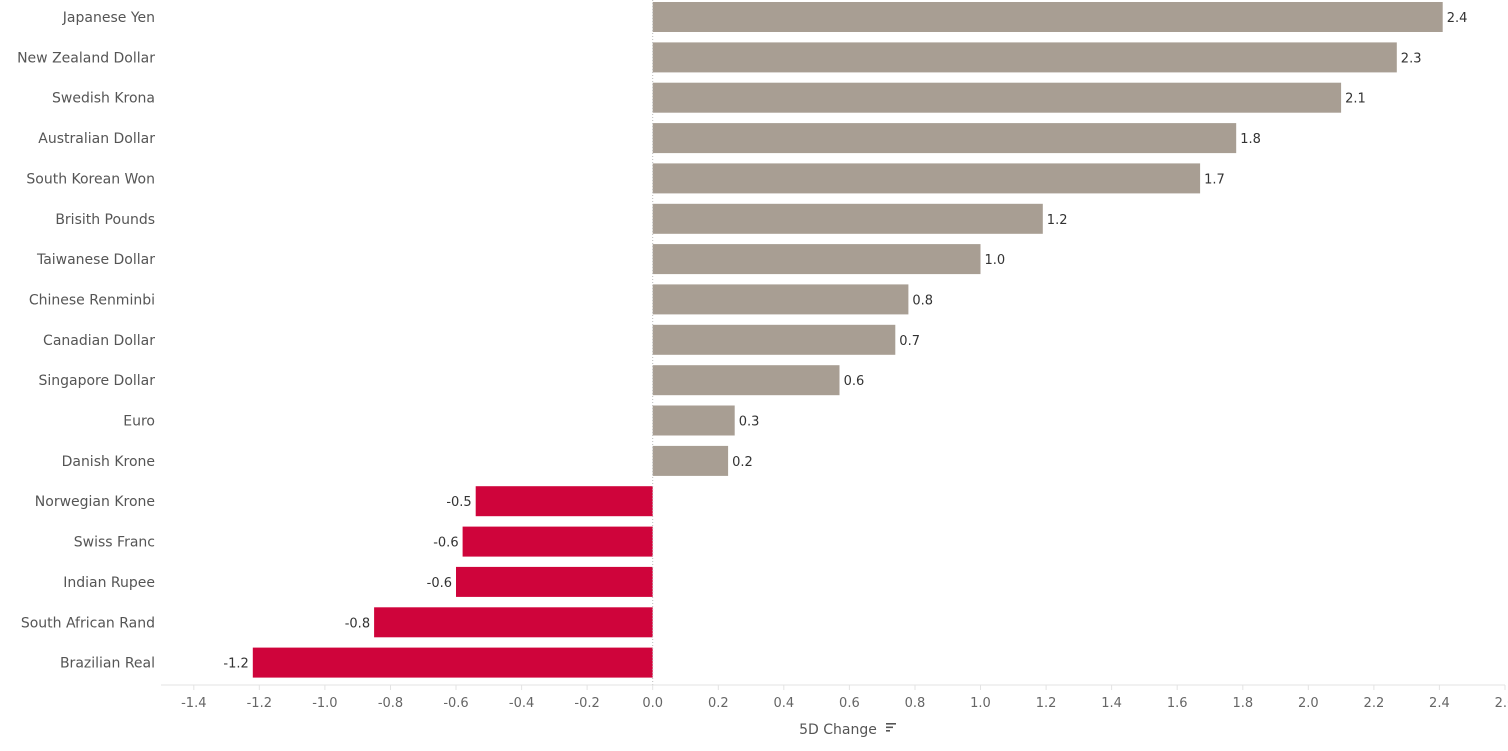 This screenshot has height=751, width=1508. Describe the element at coordinates (114, 543) in the screenshot. I see `category-label: Swiss Franc` at that location.